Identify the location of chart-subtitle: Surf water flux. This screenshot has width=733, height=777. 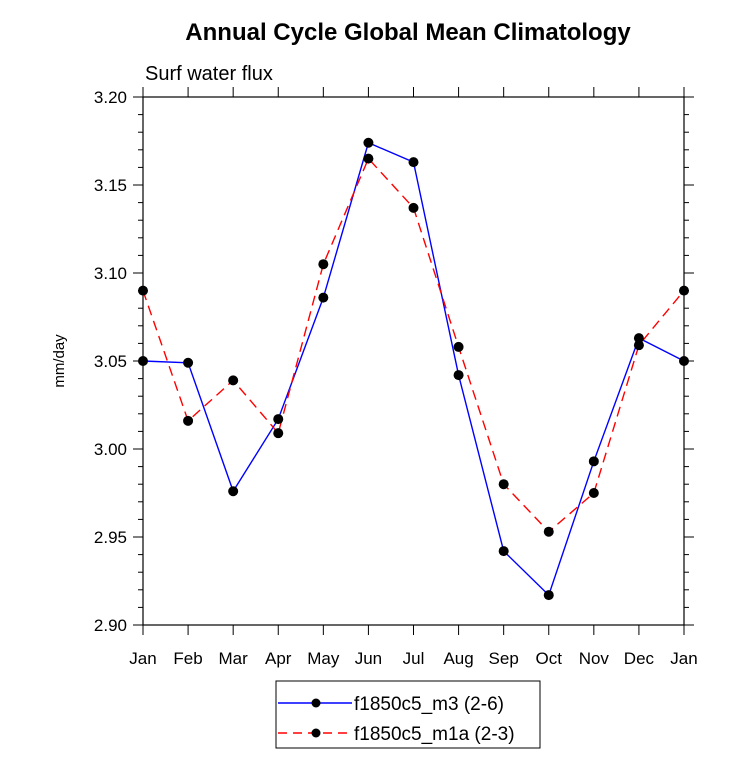
(209, 74).